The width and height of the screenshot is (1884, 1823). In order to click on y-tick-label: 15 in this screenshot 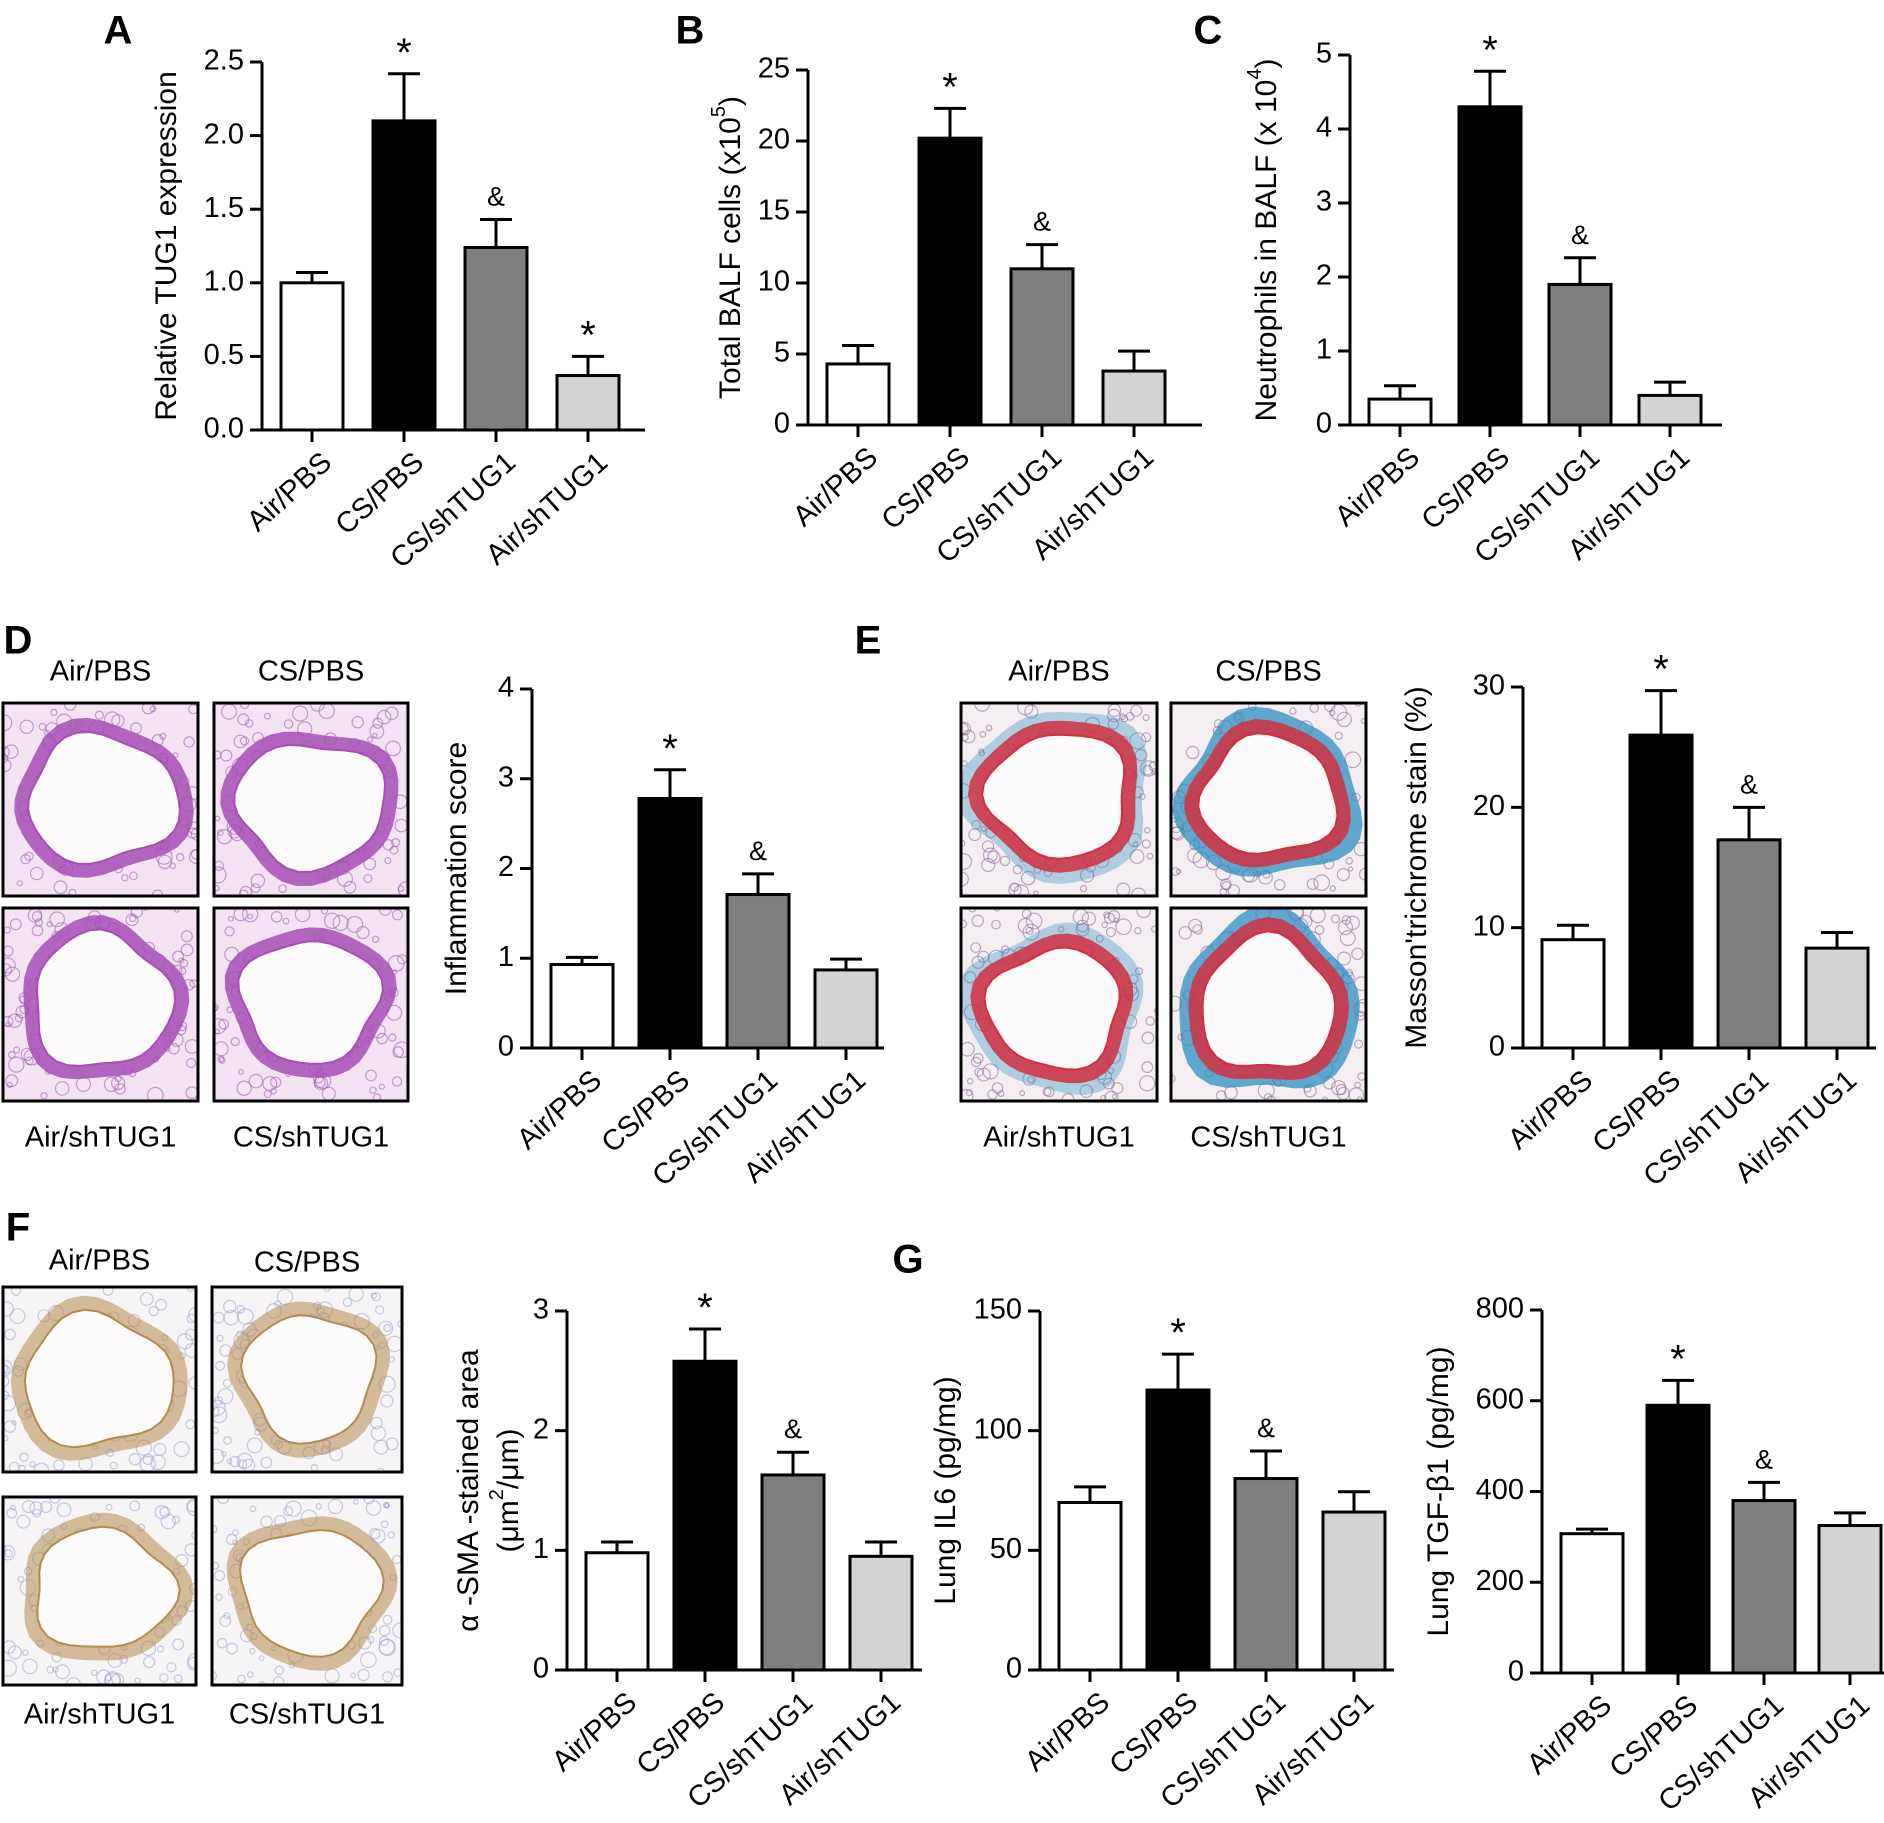, I will do `click(774, 211)`.